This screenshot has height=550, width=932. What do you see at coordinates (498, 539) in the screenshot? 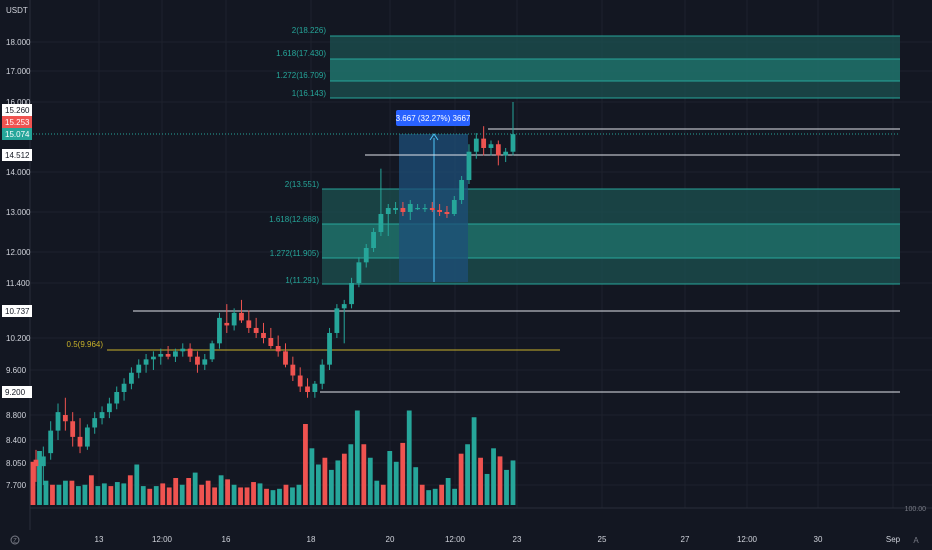
I see `x-axis: 13 12:00 16 18 20 12:00 23 25 27 12:00 30 Sep` at bounding box center [498, 539].